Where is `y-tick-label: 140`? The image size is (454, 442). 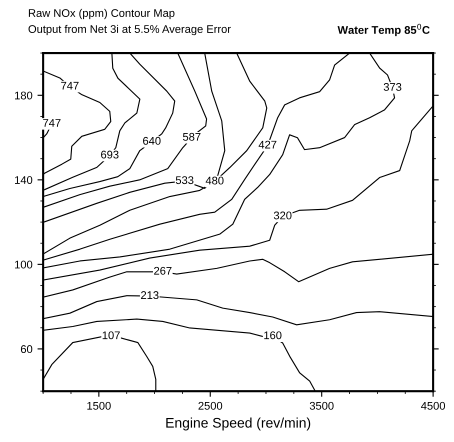
y-tick-label: 140 is located at coordinates (23, 180).